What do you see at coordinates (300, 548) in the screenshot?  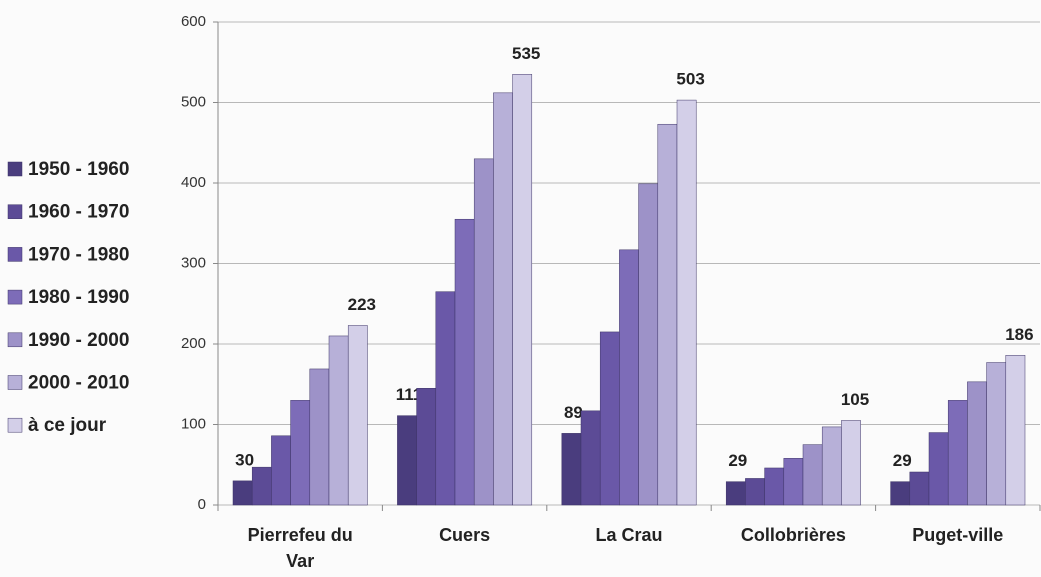 I see `x-tick-label: Pierrefeu du Var` at bounding box center [300, 548].